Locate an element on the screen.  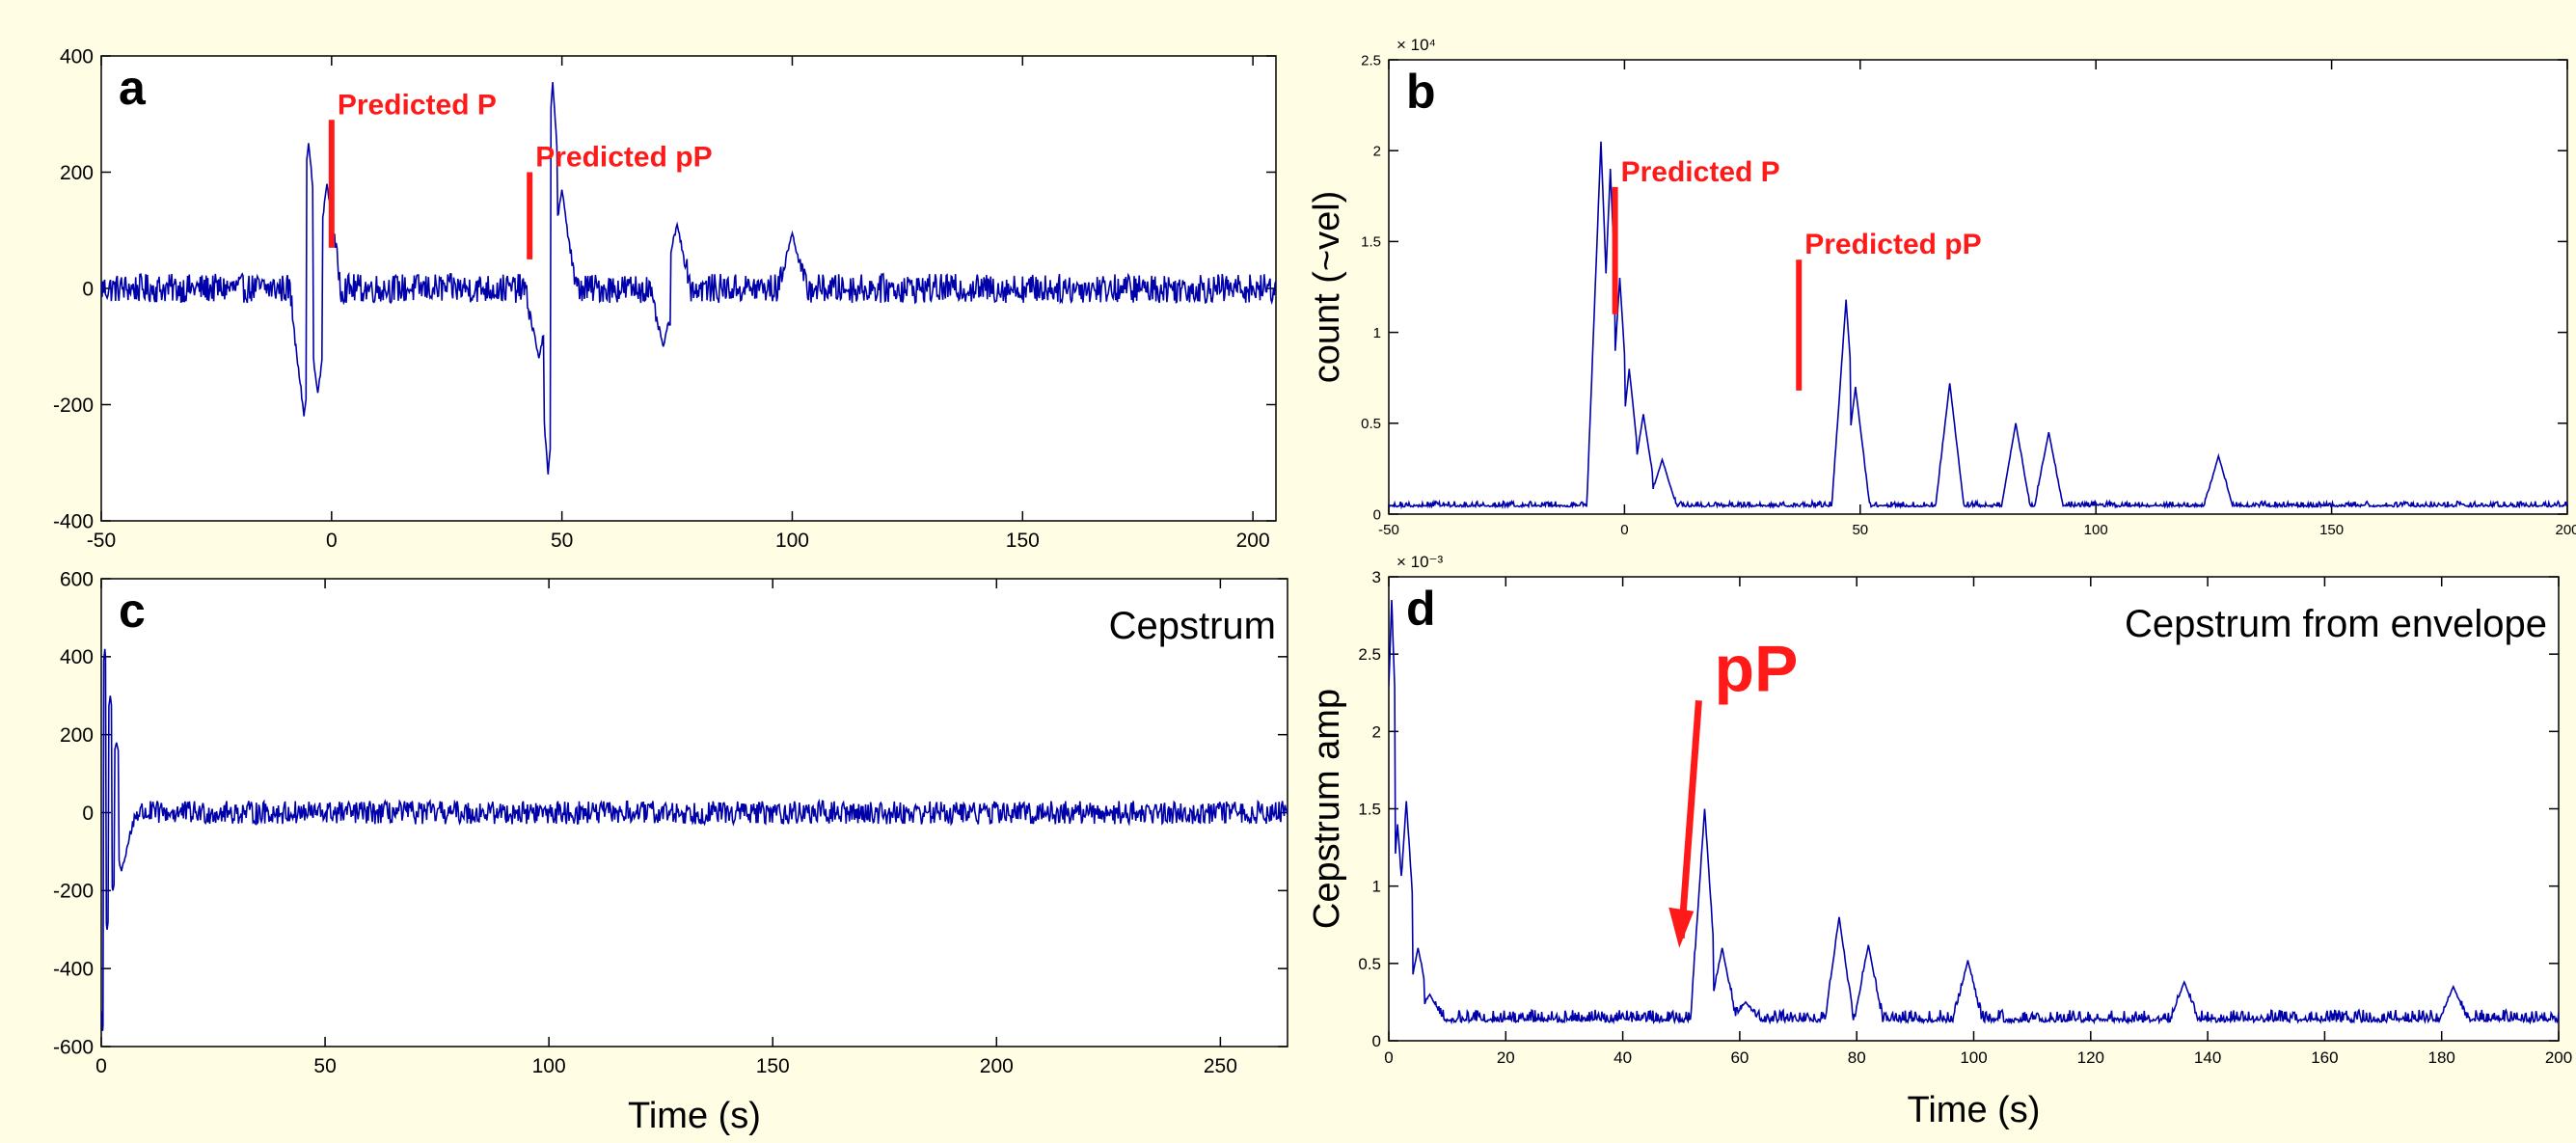
y-tick-label-b: 2.5 is located at coordinates (1371, 60).